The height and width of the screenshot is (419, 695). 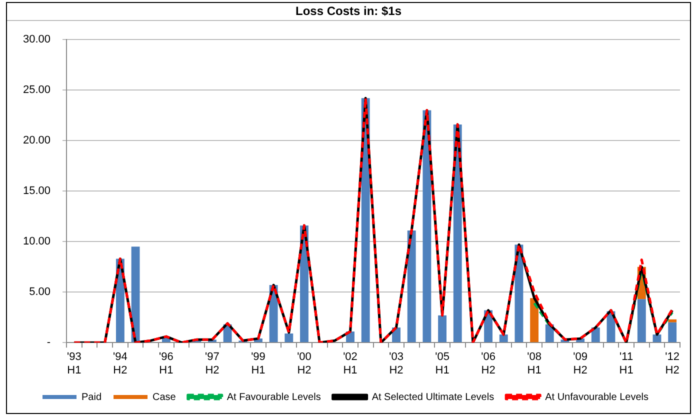 What do you see at coordinates (596, 397) in the screenshot?
I see `legend-label: At Unfavourable Levels` at bounding box center [596, 397].